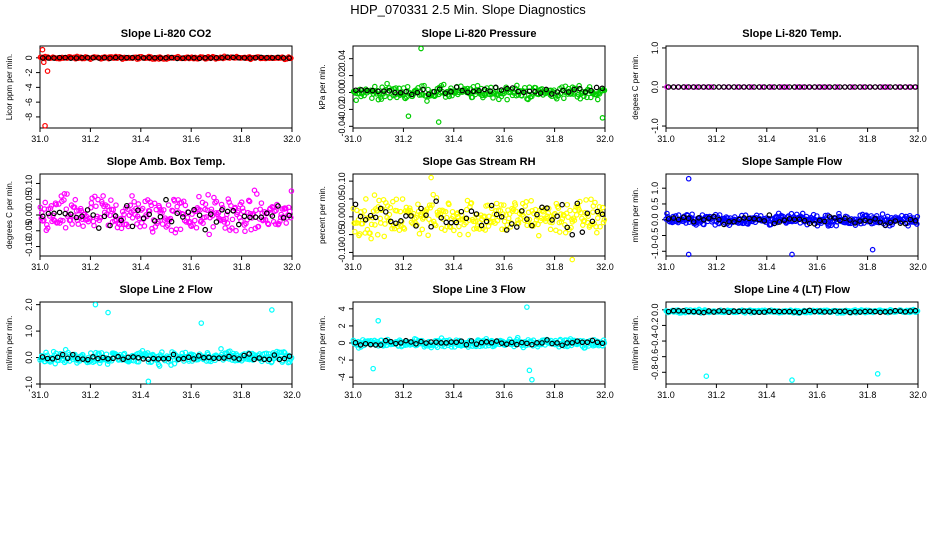 The width and height of the screenshot is (936, 545). Describe the element at coordinates (342, 126) in the screenshot. I see `y-tick-label: -0.04` at that location.